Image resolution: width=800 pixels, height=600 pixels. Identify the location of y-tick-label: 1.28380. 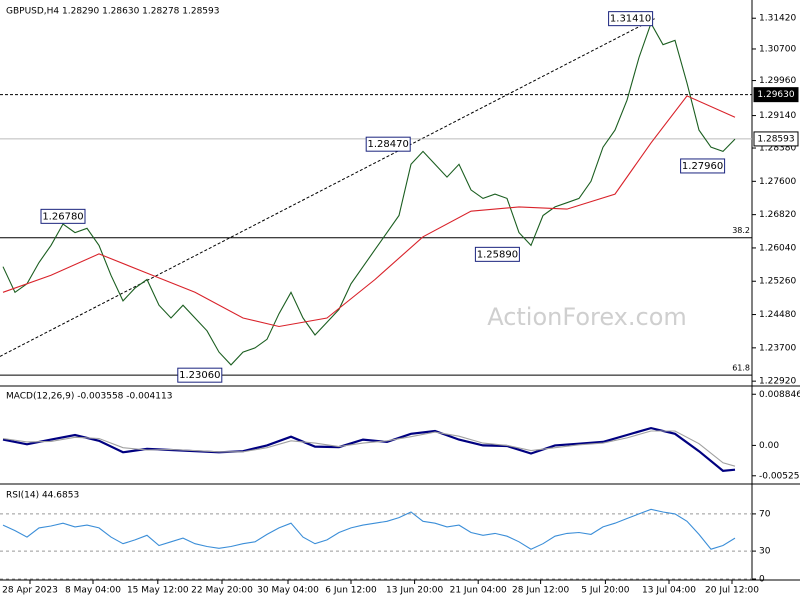
(777, 149).